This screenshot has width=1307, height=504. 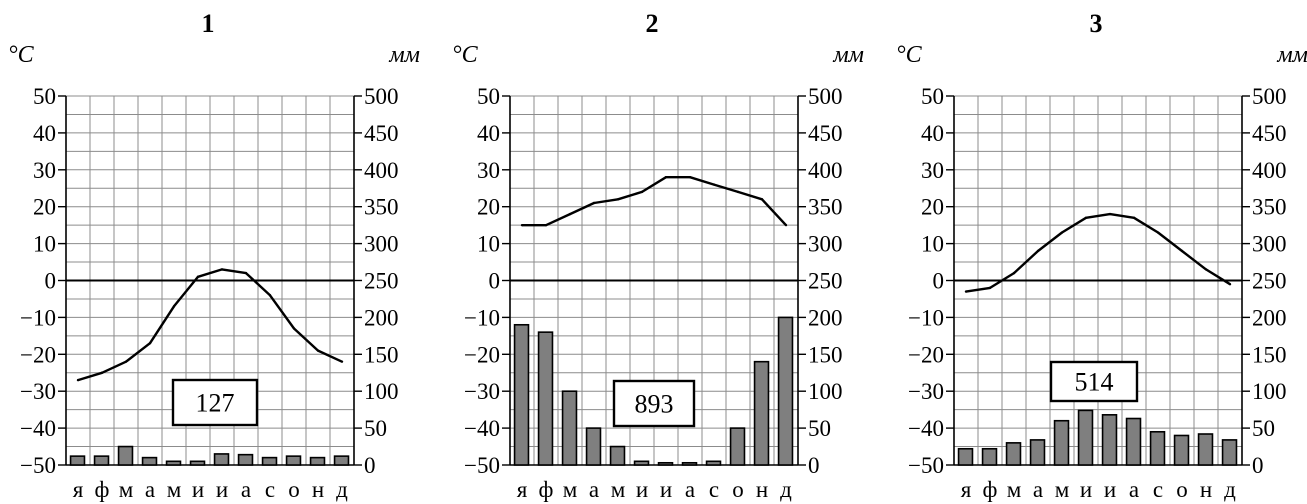 What do you see at coordinates (381, 170) in the screenshot?
I see `y2-tick-label: 400` at bounding box center [381, 170].